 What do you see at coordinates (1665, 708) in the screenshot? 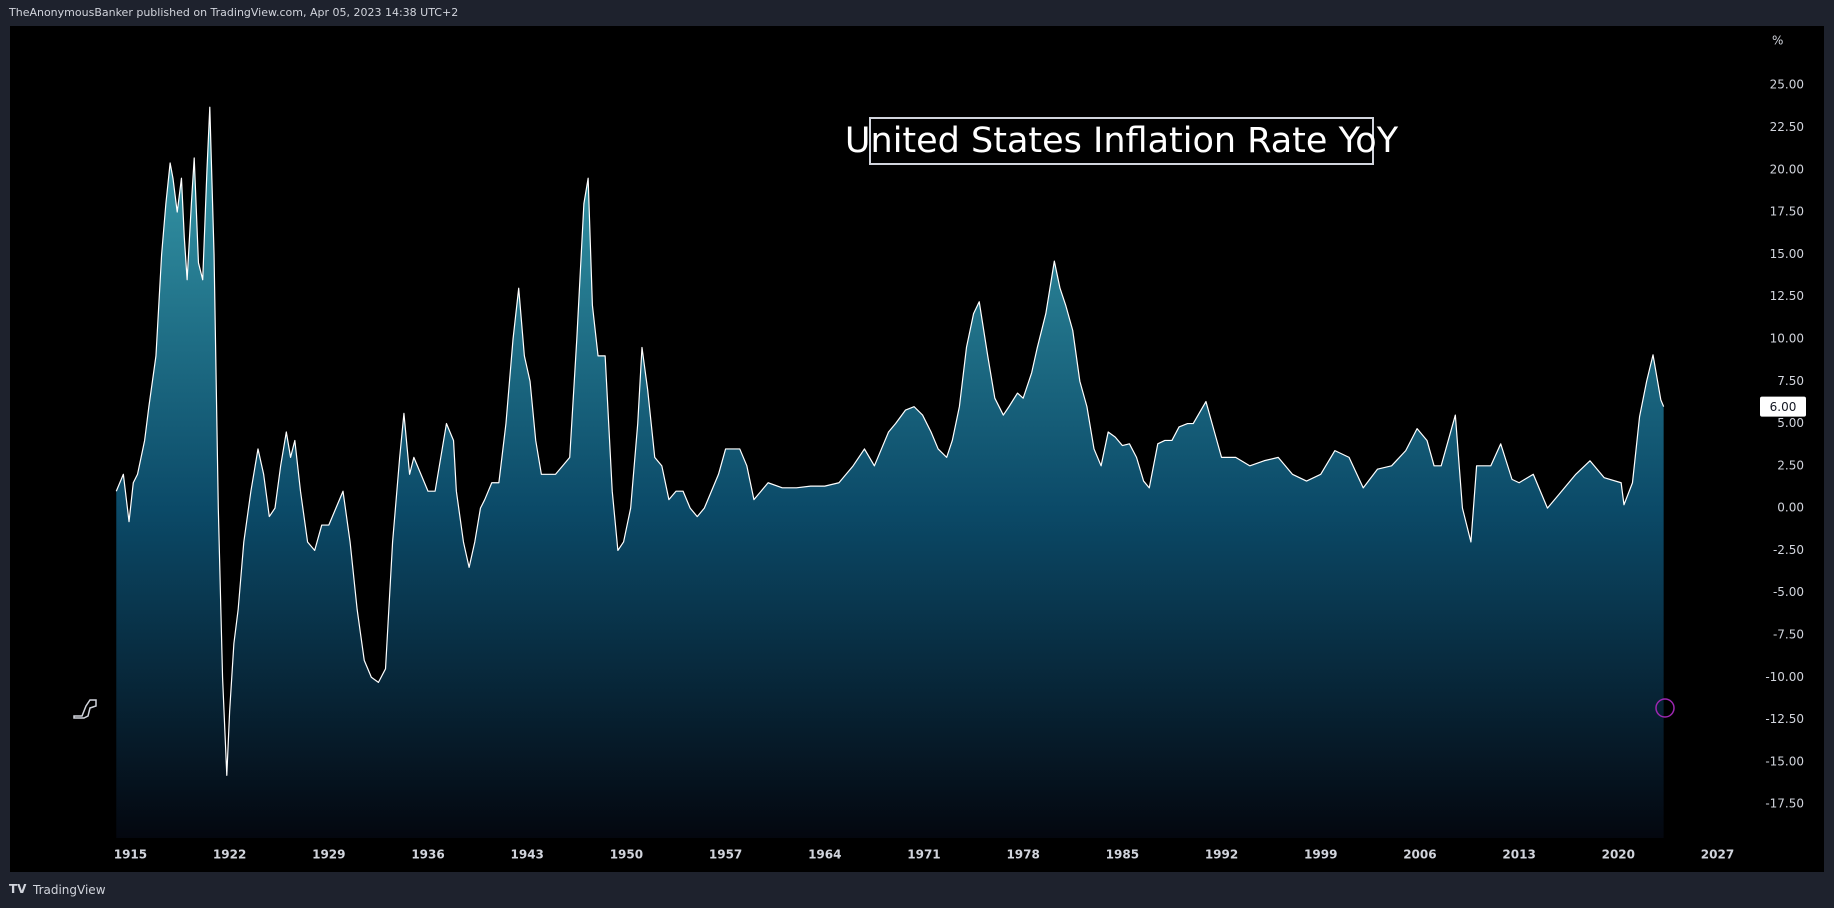
I see `replay-icon` at bounding box center [1665, 708].